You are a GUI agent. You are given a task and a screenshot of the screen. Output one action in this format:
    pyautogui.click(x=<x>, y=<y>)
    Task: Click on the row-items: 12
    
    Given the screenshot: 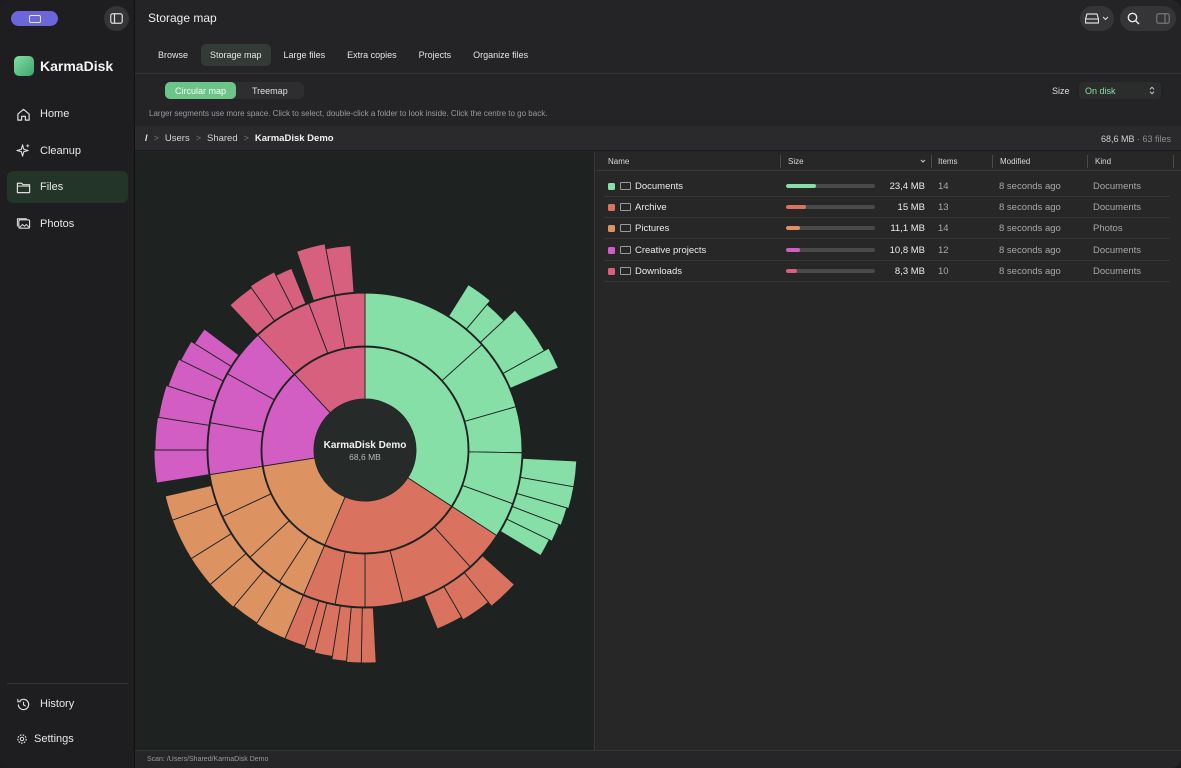 What is the action you would take?
    pyautogui.click(x=943, y=250)
    